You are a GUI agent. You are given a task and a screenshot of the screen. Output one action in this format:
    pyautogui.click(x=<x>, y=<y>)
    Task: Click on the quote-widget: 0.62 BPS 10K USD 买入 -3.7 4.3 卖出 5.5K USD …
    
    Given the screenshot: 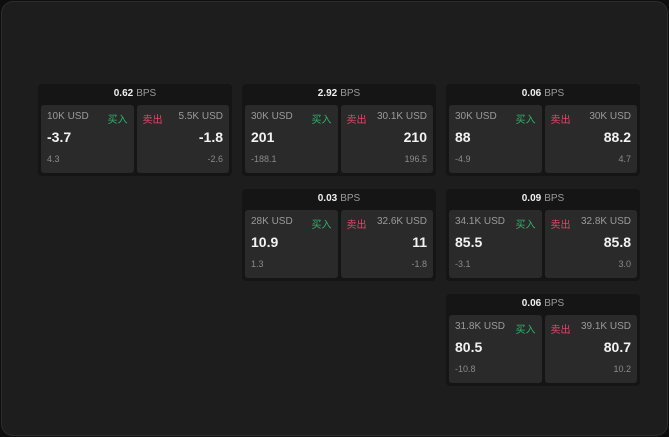 What is the action you would take?
    pyautogui.click(x=135, y=130)
    